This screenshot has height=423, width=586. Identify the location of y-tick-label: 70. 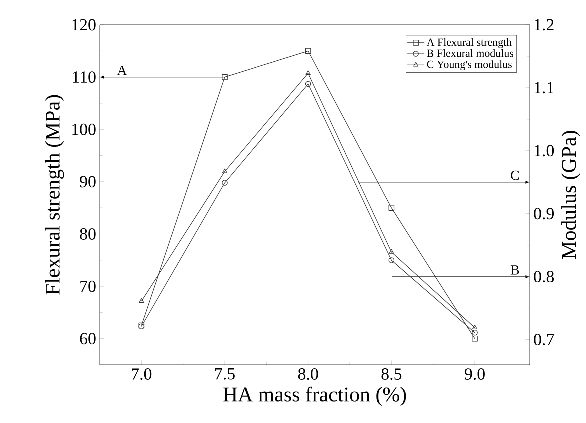
(88, 286).